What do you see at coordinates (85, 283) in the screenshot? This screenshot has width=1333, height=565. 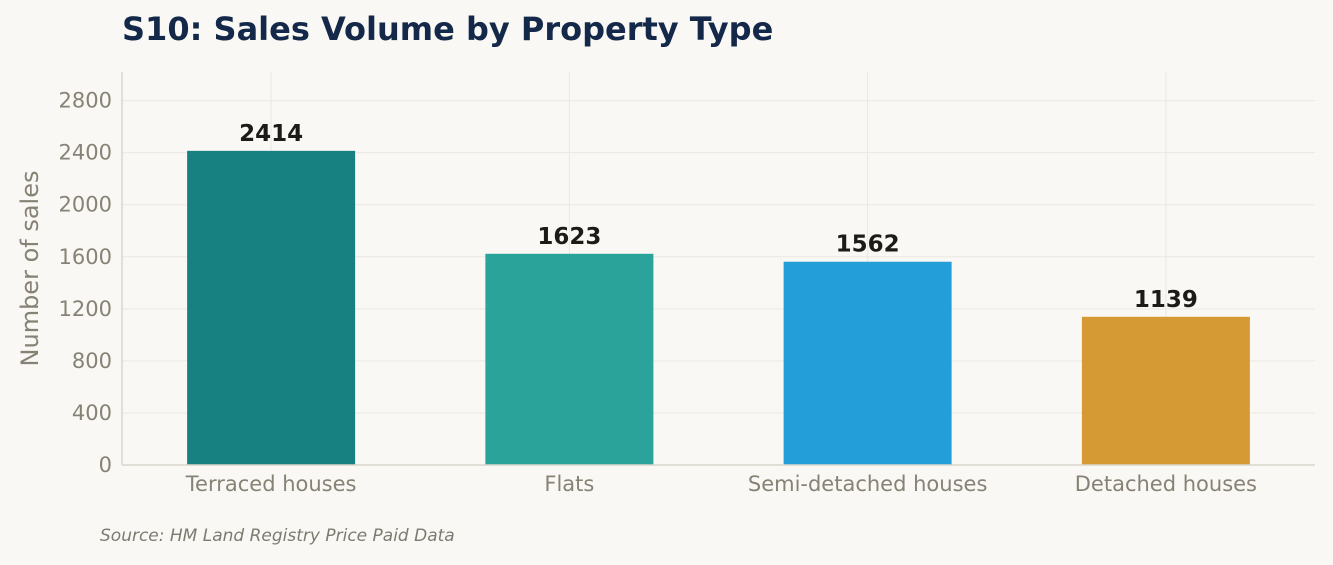 I see `y-tick-labels: 0 400 800 1200 1600 2000 2400 2800` at bounding box center [85, 283].